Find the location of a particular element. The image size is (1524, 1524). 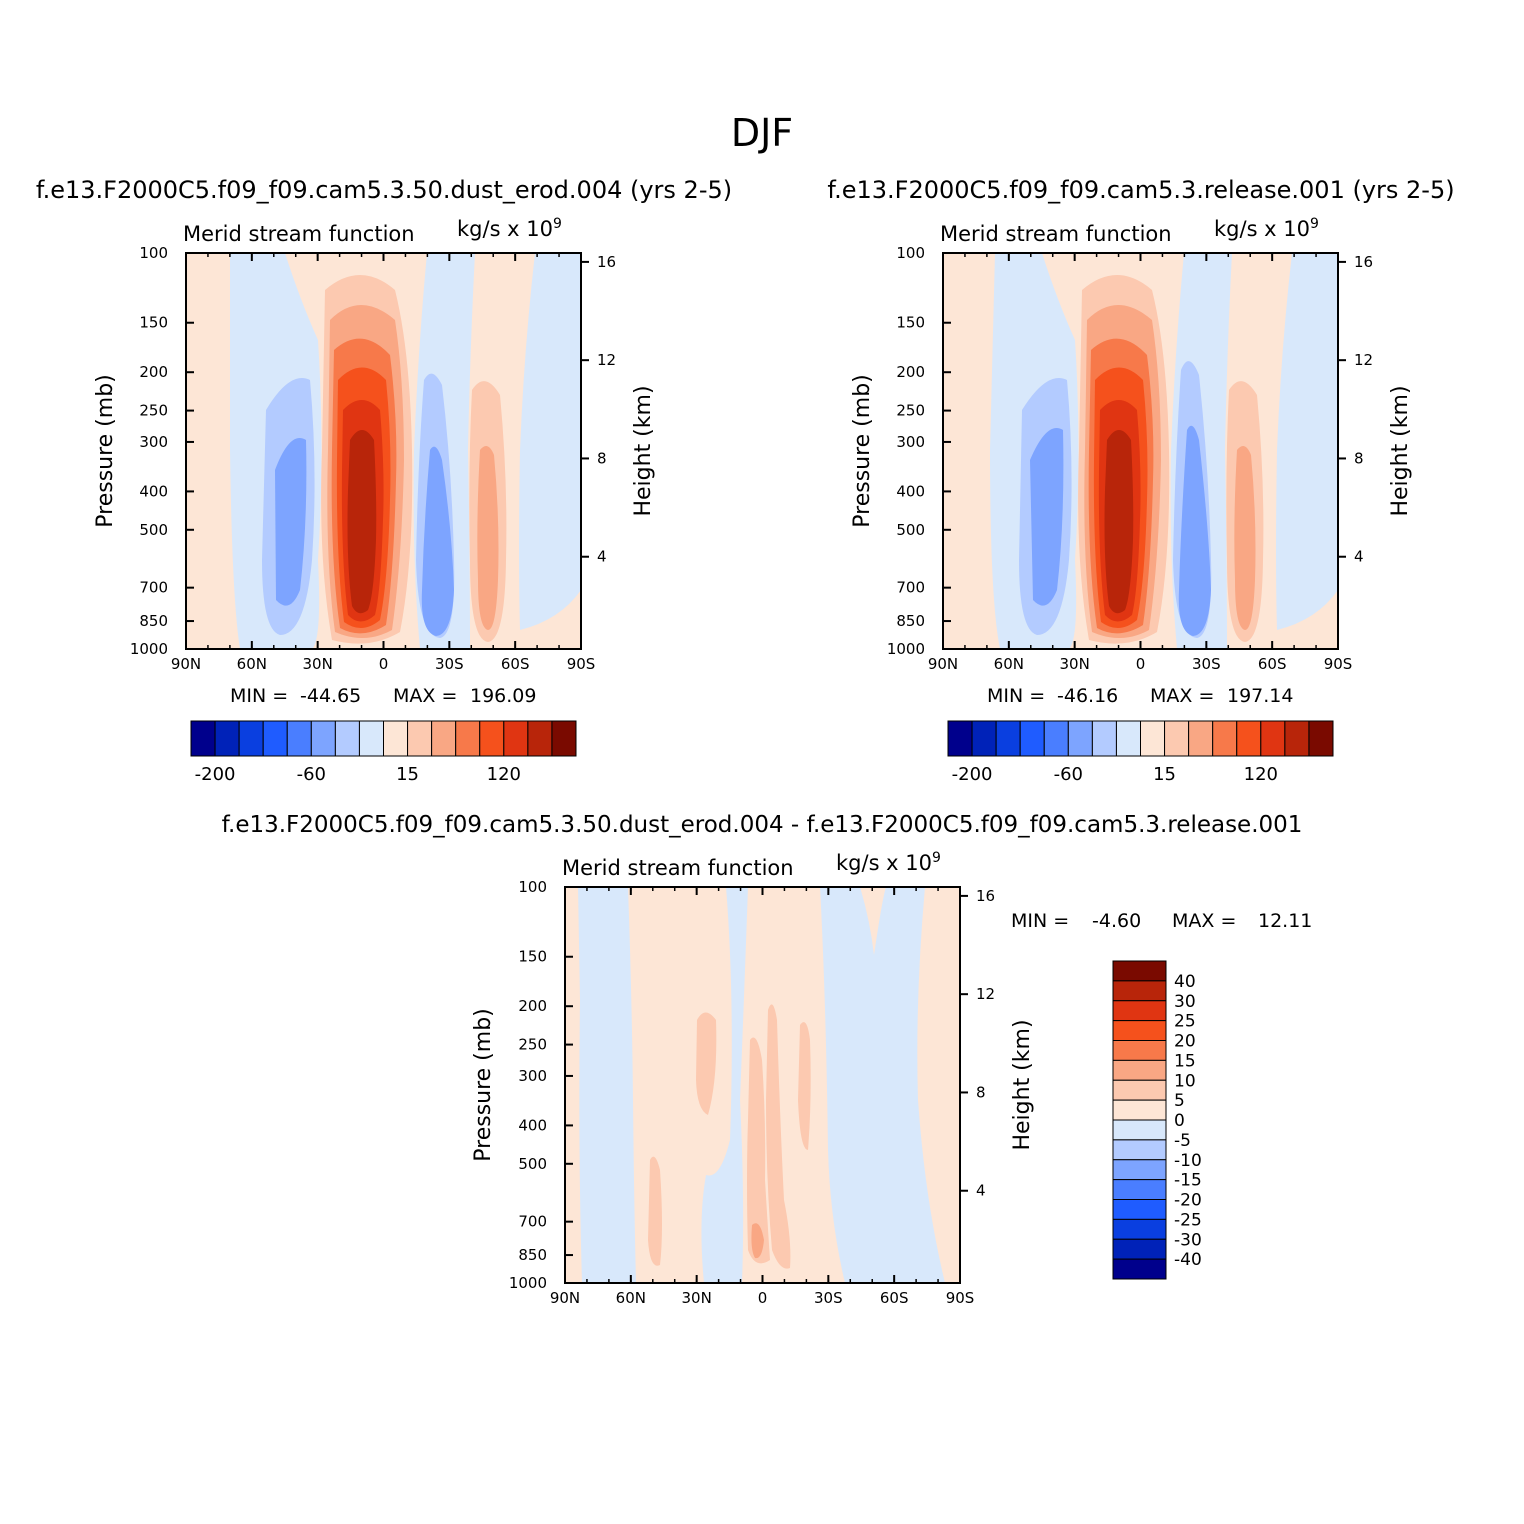

panel-c-contour-neg-nh is located at coordinates (607, 1085).